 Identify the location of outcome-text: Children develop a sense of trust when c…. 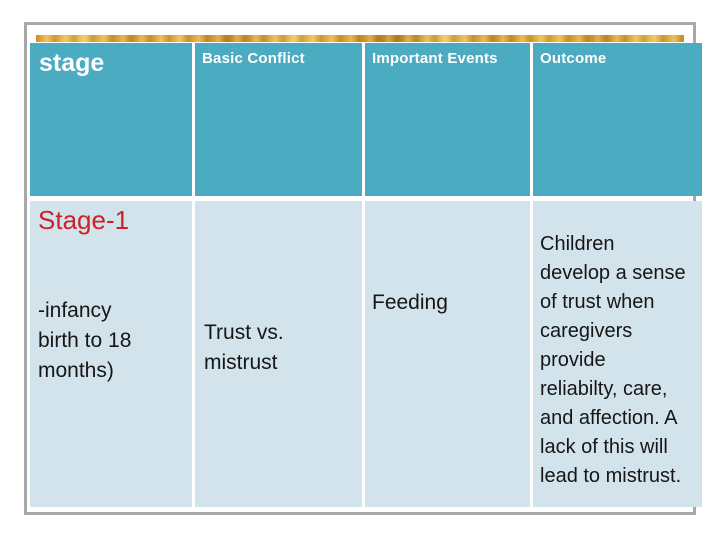
(613, 360).